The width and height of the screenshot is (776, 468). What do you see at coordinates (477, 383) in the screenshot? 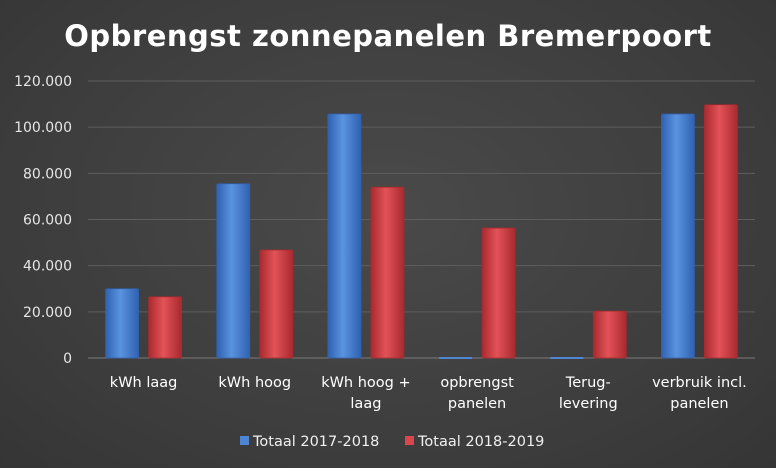
I see `x-category-label: opbrengst` at bounding box center [477, 383].